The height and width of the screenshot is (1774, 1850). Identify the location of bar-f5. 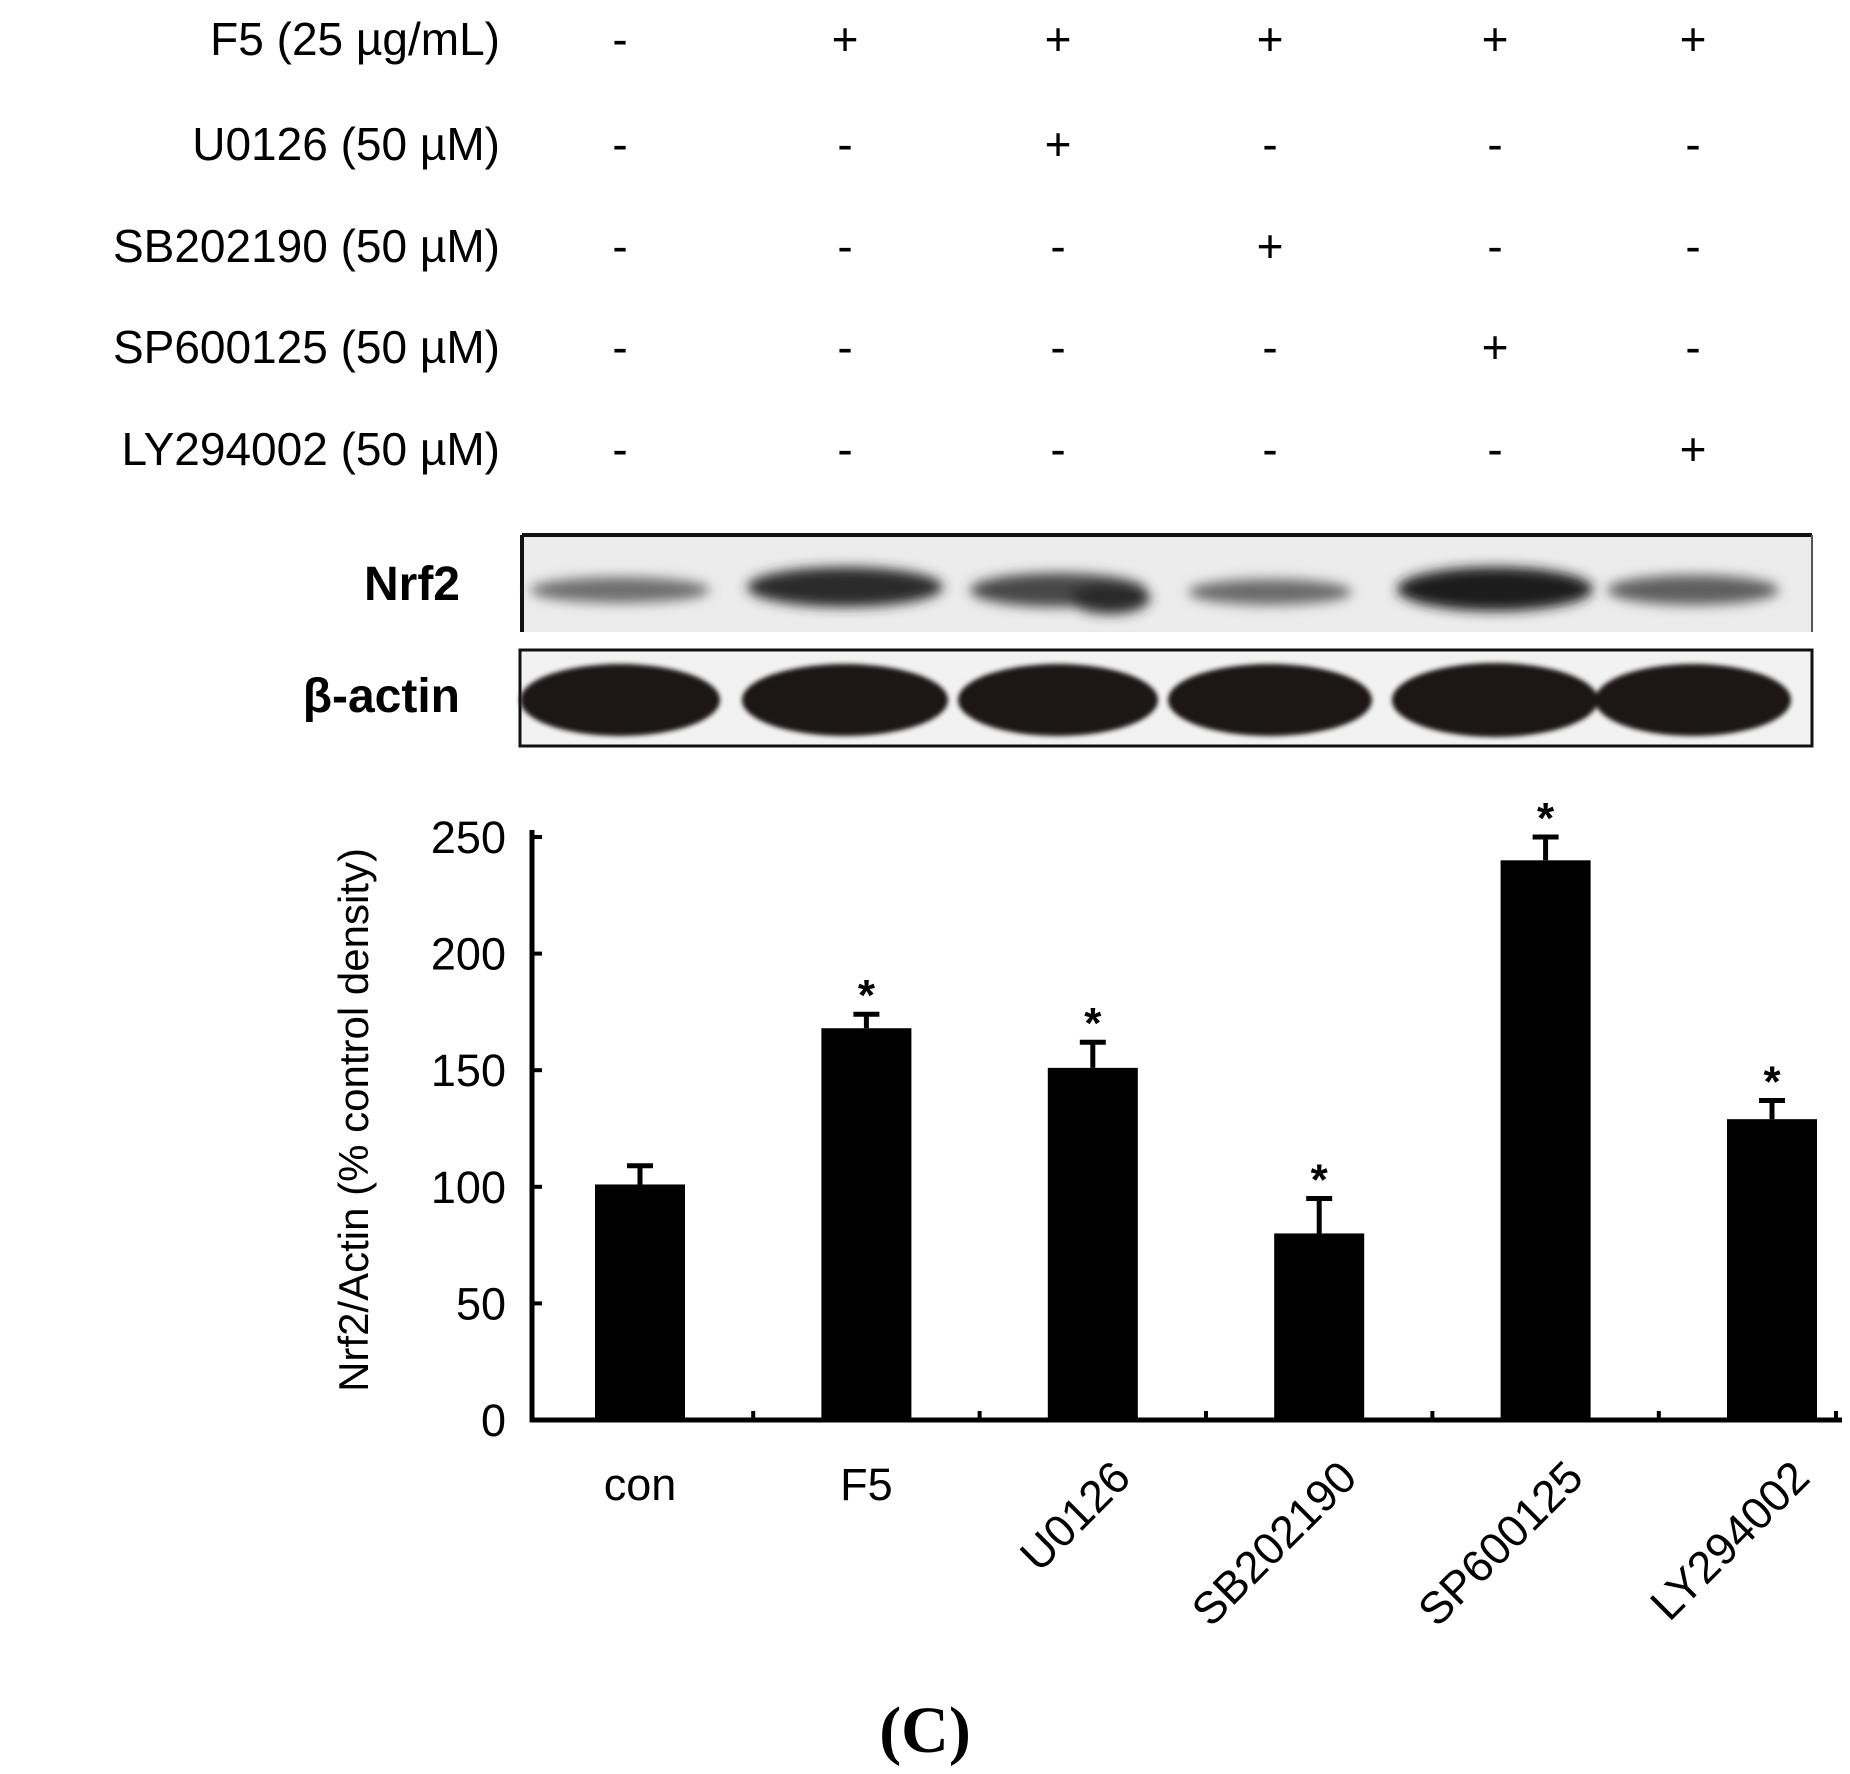
(866, 1224).